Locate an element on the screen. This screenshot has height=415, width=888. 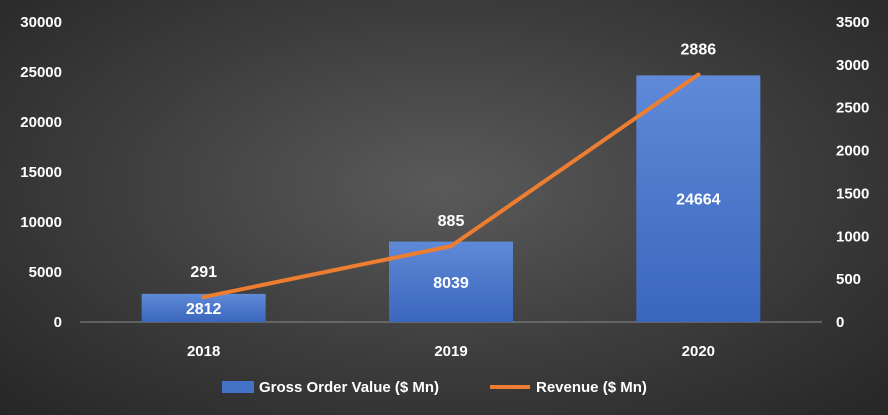
line-value-label: 2886 is located at coordinates (699, 50).